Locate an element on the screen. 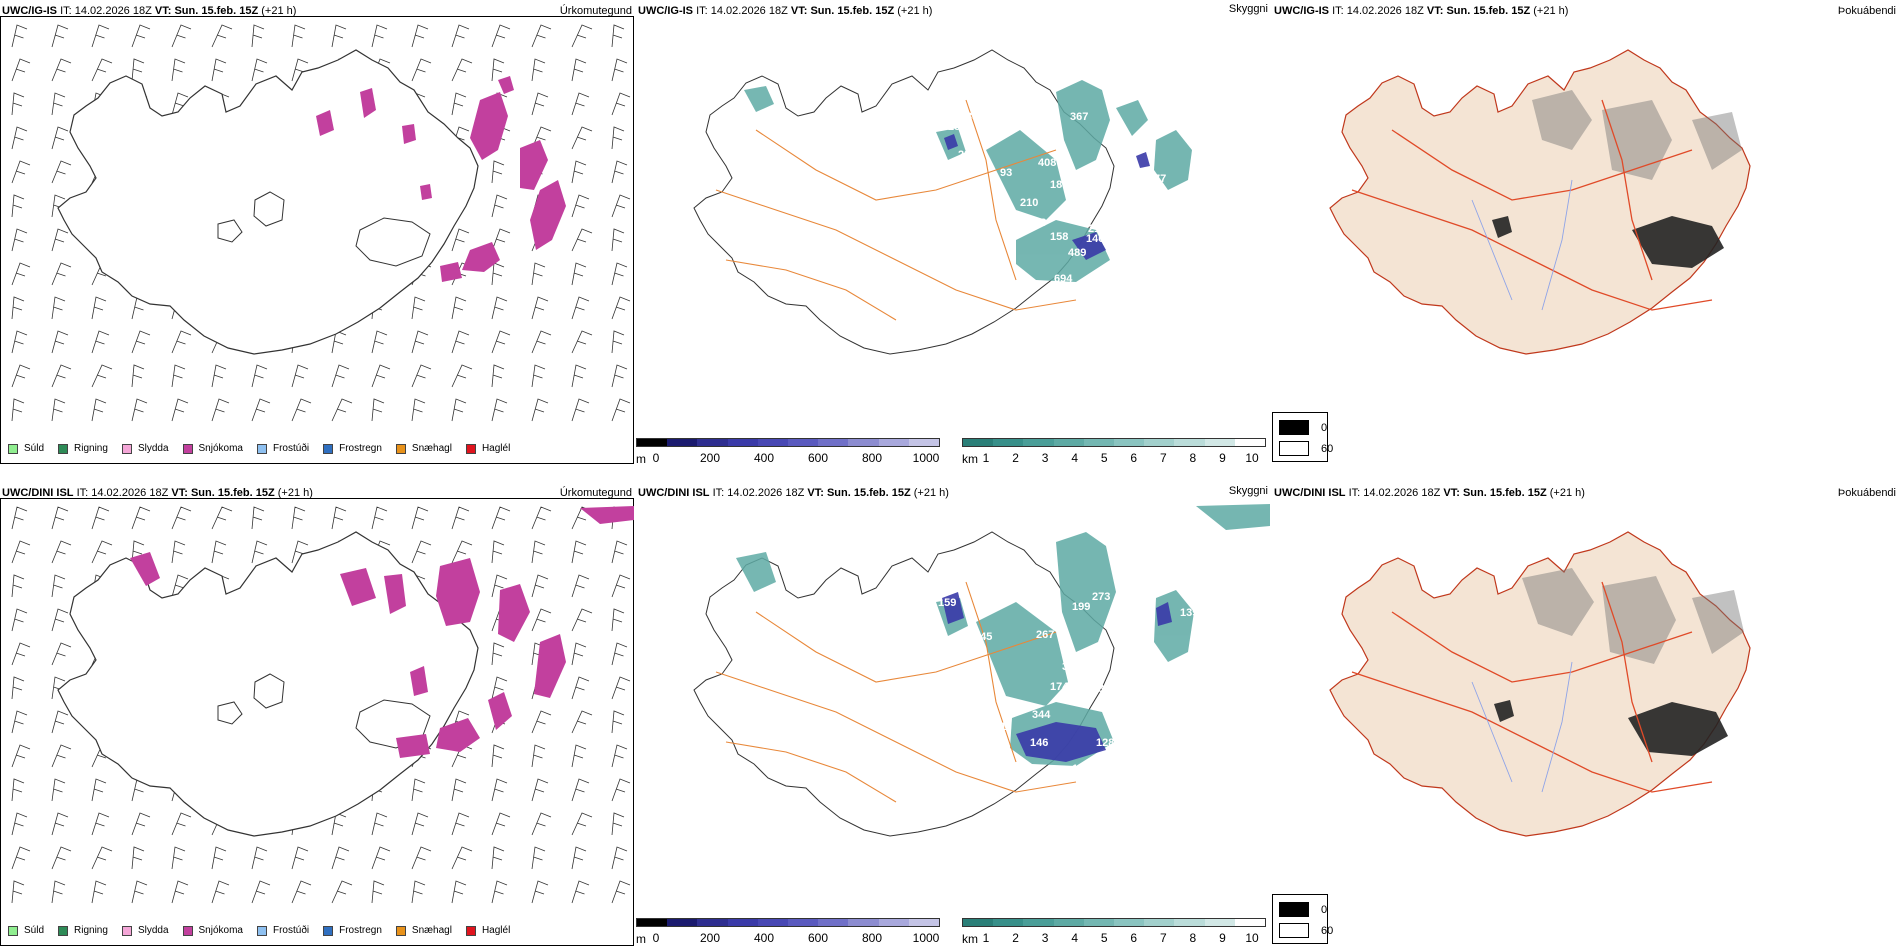  ceiling-value-label: 141 is located at coordinates (1081, 769).